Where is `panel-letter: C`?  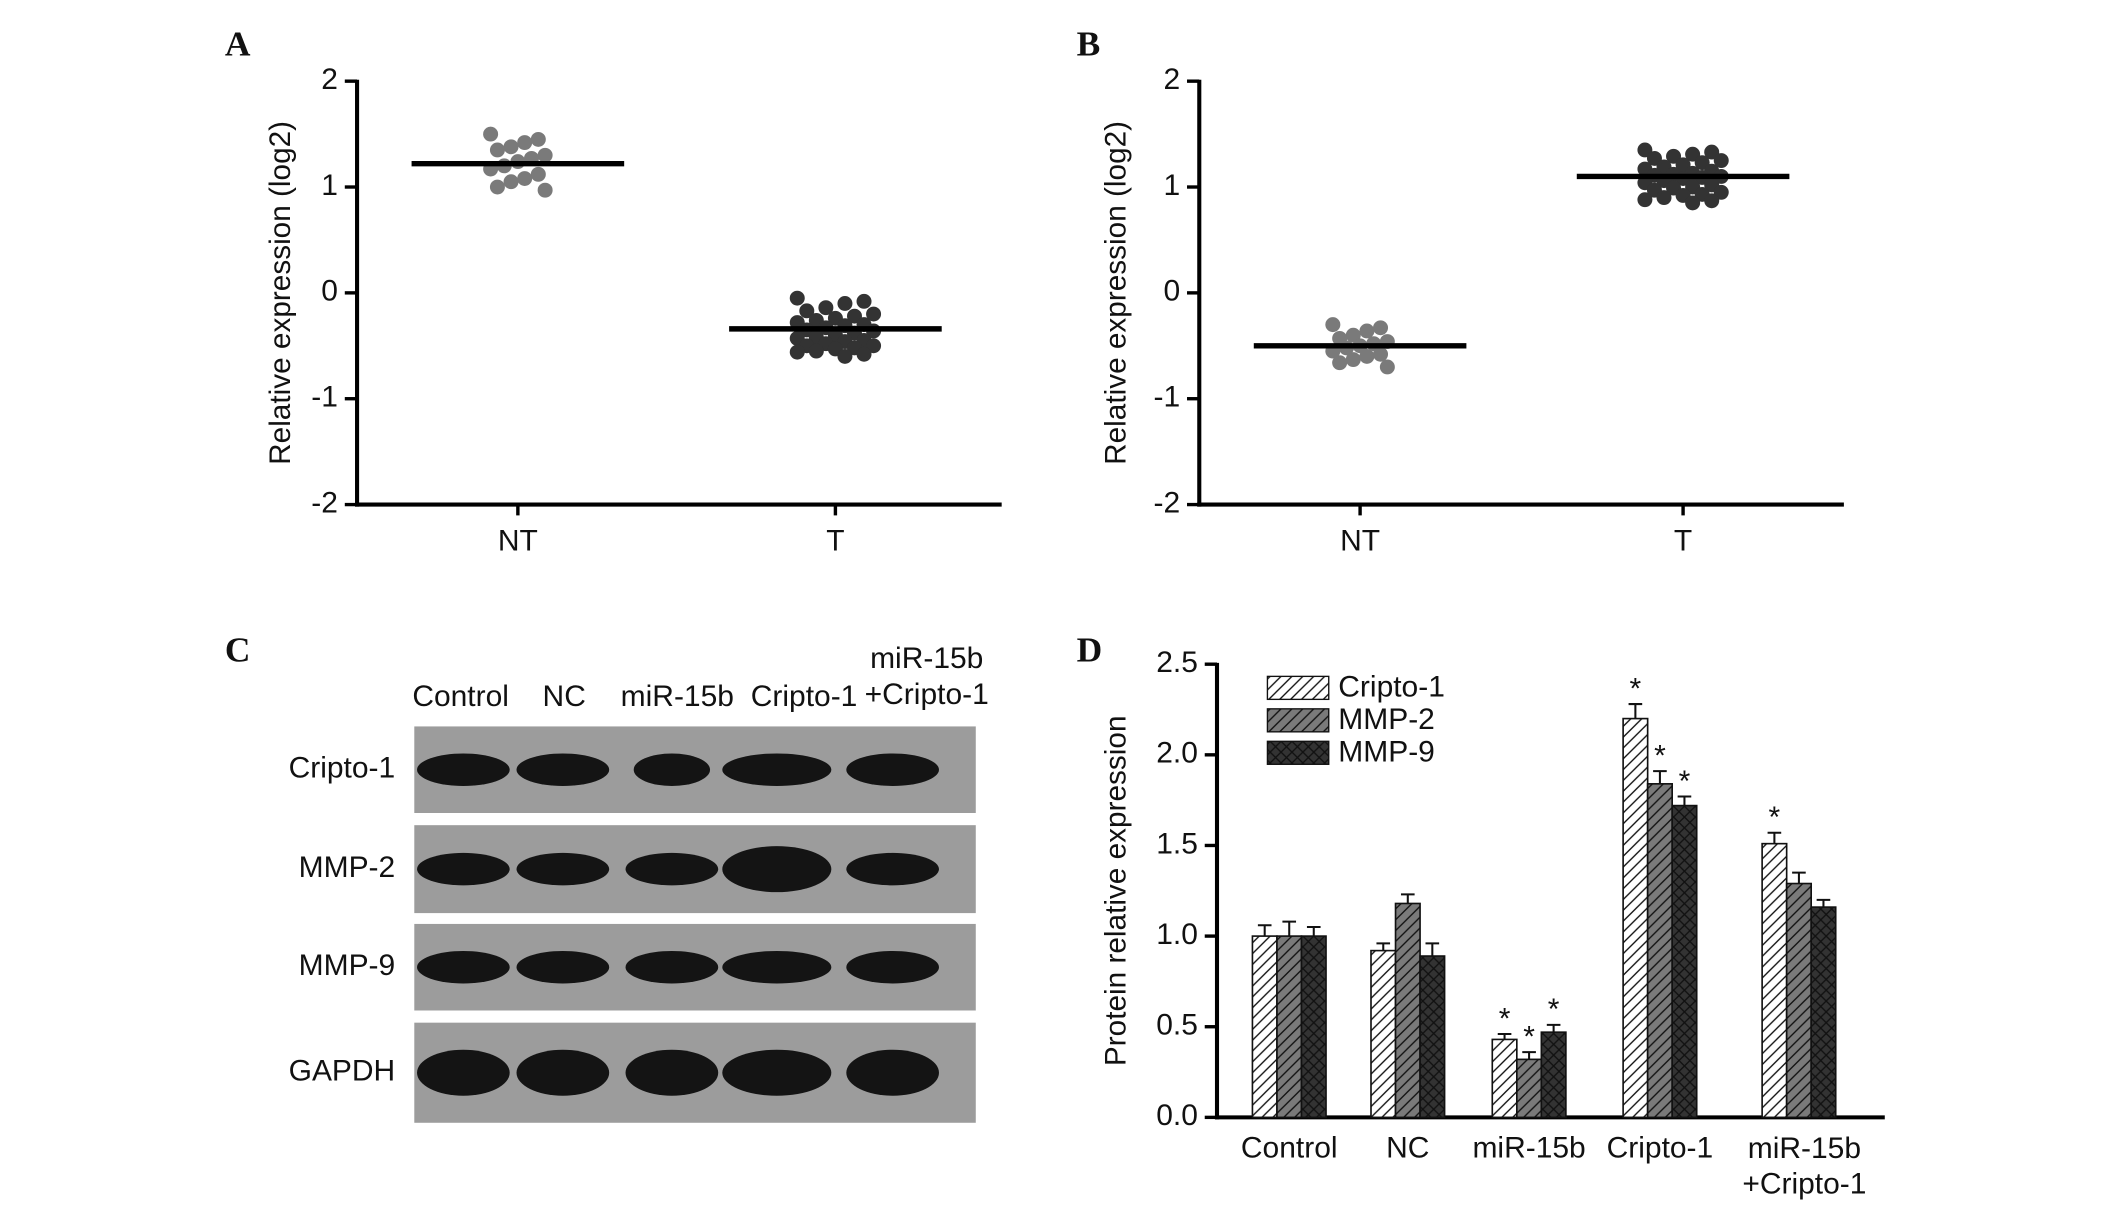 panel-letter: C is located at coordinates (238, 650).